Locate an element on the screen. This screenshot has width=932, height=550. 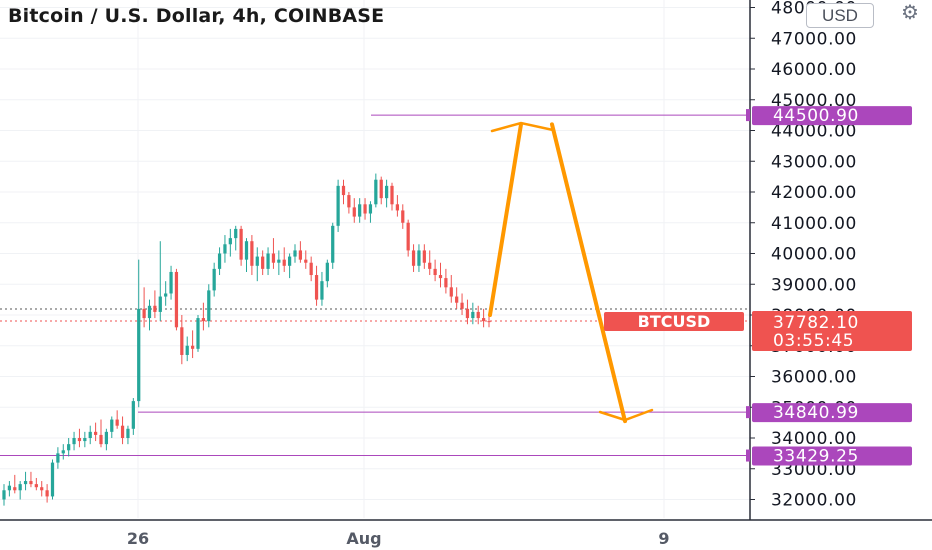
y-tick-label: 34000.00 is located at coordinates (814, 439).